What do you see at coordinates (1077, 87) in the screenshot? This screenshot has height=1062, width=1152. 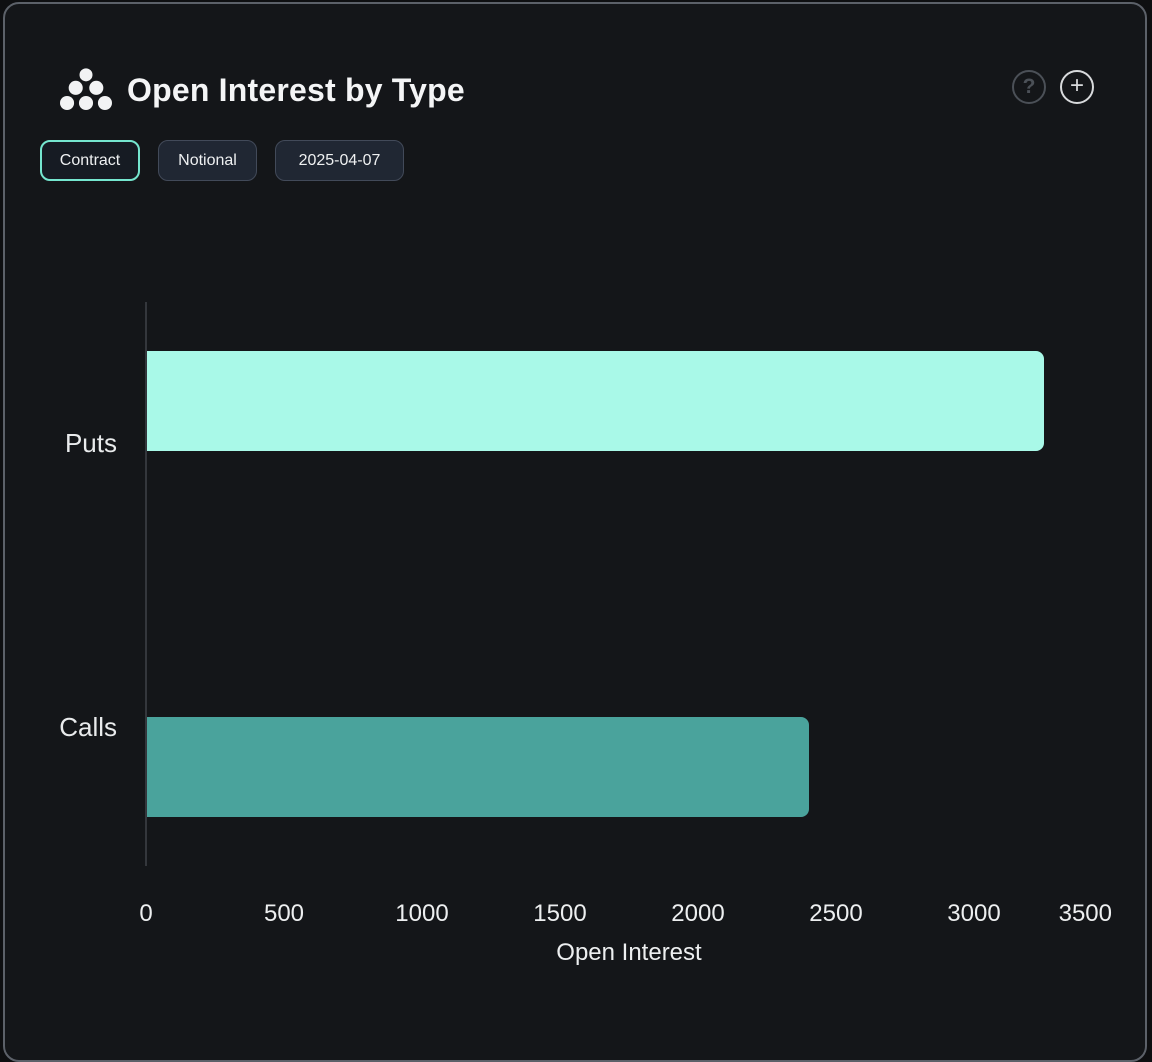 I see `add-icon: +` at bounding box center [1077, 87].